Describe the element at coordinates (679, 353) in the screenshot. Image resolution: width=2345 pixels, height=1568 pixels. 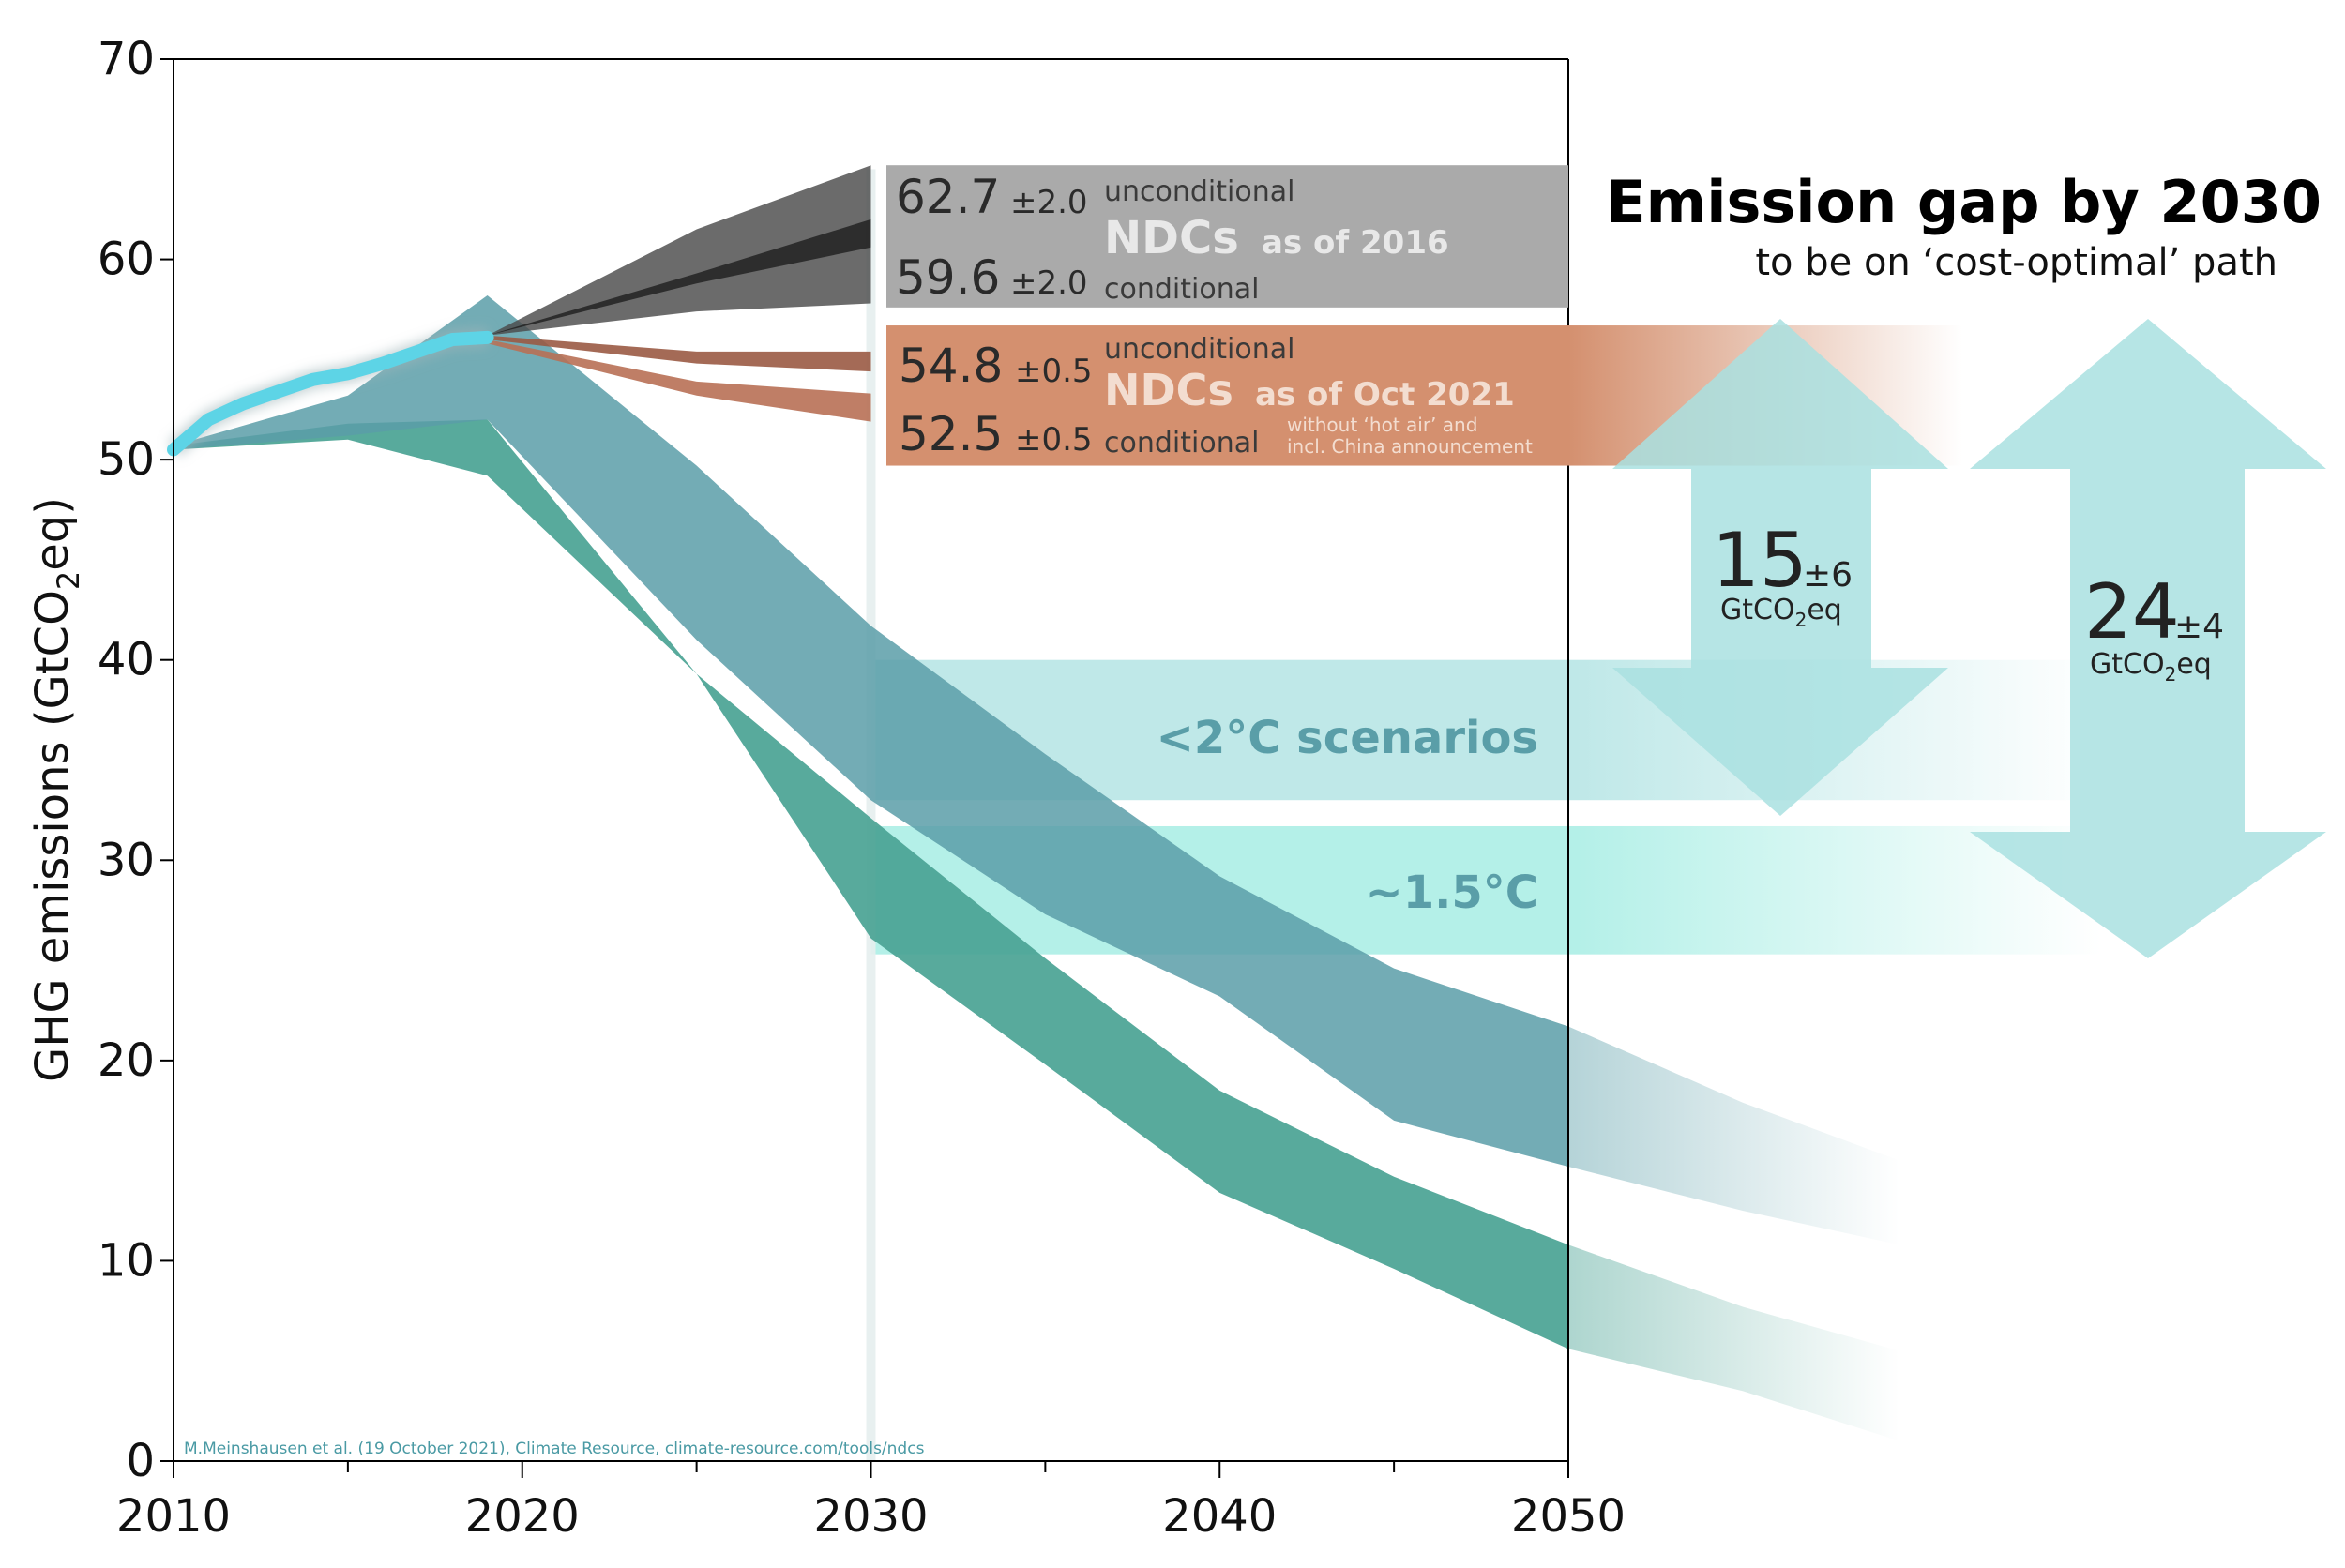
I see `ndc-2021-unconditional-band` at that location.